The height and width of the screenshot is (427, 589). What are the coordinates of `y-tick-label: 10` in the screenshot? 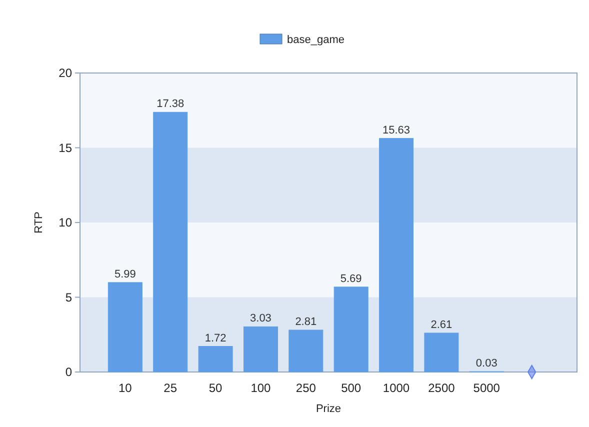 It's located at (65, 223).